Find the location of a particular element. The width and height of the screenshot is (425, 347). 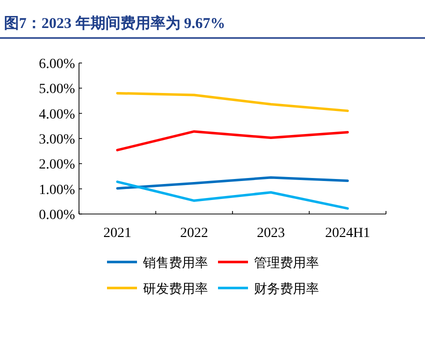

x-tick-label: 2023 is located at coordinates (270, 233).